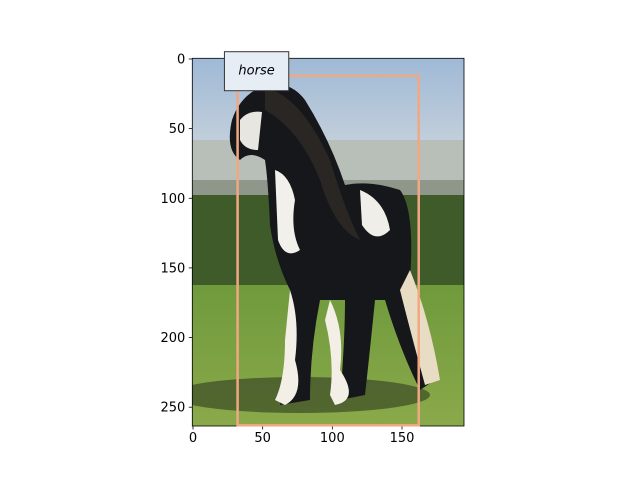  What do you see at coordinates (193, 438) in the screenshot?
I see `x-tick-label: 0` at bounding box center [193, 438].